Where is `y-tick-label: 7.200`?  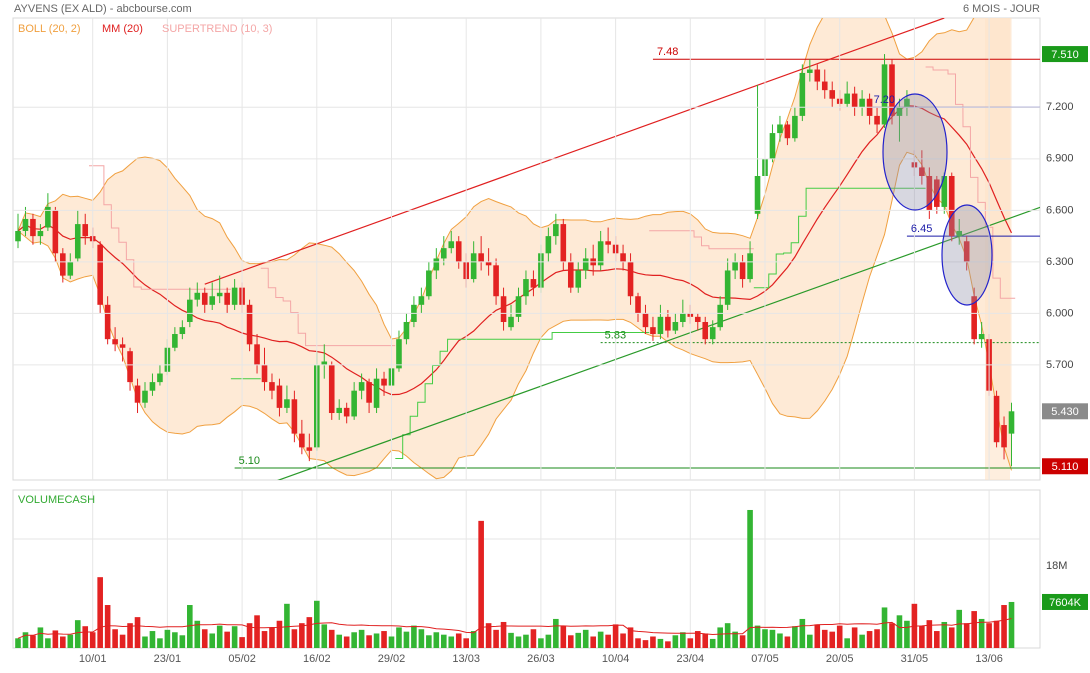
y-tick-label: 7.200 is located at coordinates (1060, 107).